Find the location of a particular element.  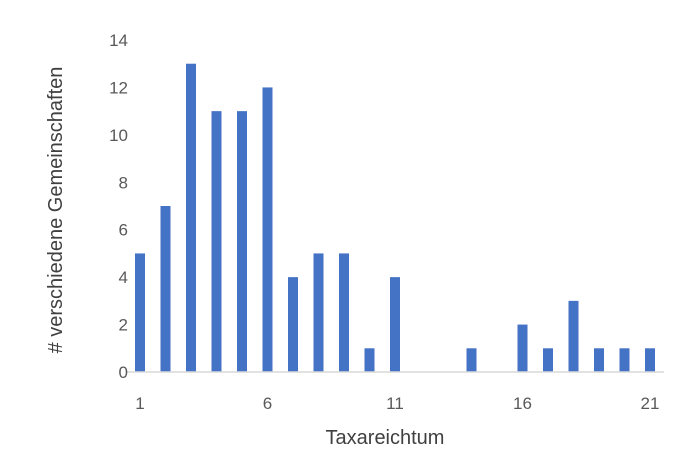

x-tick-label: 6 is located at coordinates (267, 403).